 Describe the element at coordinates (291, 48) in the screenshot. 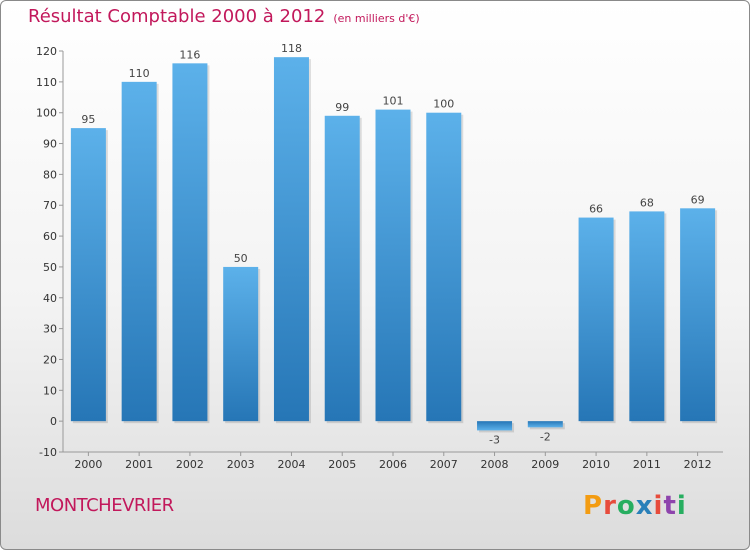

I see `data-label-2004: 118` at that location.